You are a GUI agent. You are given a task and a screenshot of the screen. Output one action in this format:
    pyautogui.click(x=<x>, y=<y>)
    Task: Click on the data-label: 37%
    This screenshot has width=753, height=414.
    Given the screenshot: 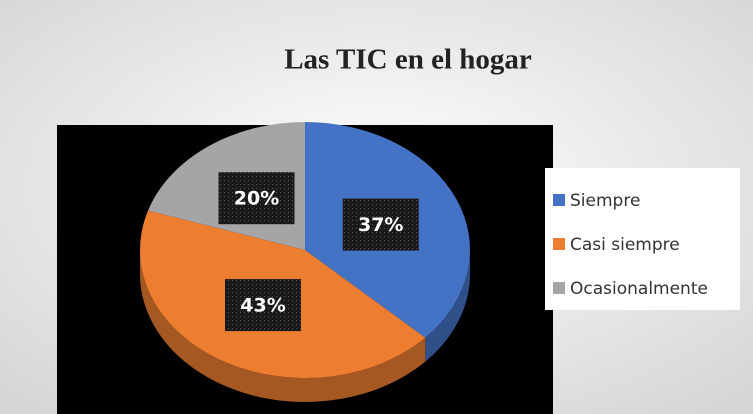 What is the action you would take?
    pyautogui.click(x=380, y=225)
    